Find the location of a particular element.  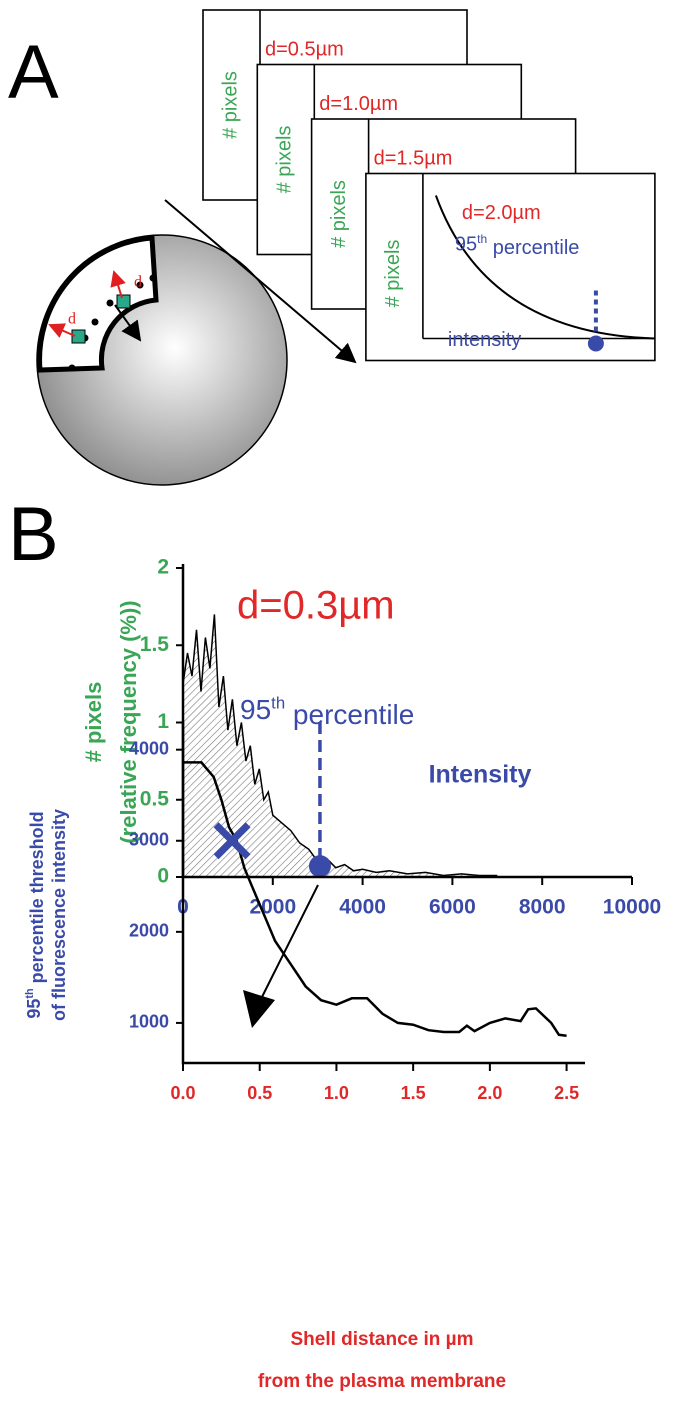

x-tick-label: 10000 is located at coordinates (632, 907).